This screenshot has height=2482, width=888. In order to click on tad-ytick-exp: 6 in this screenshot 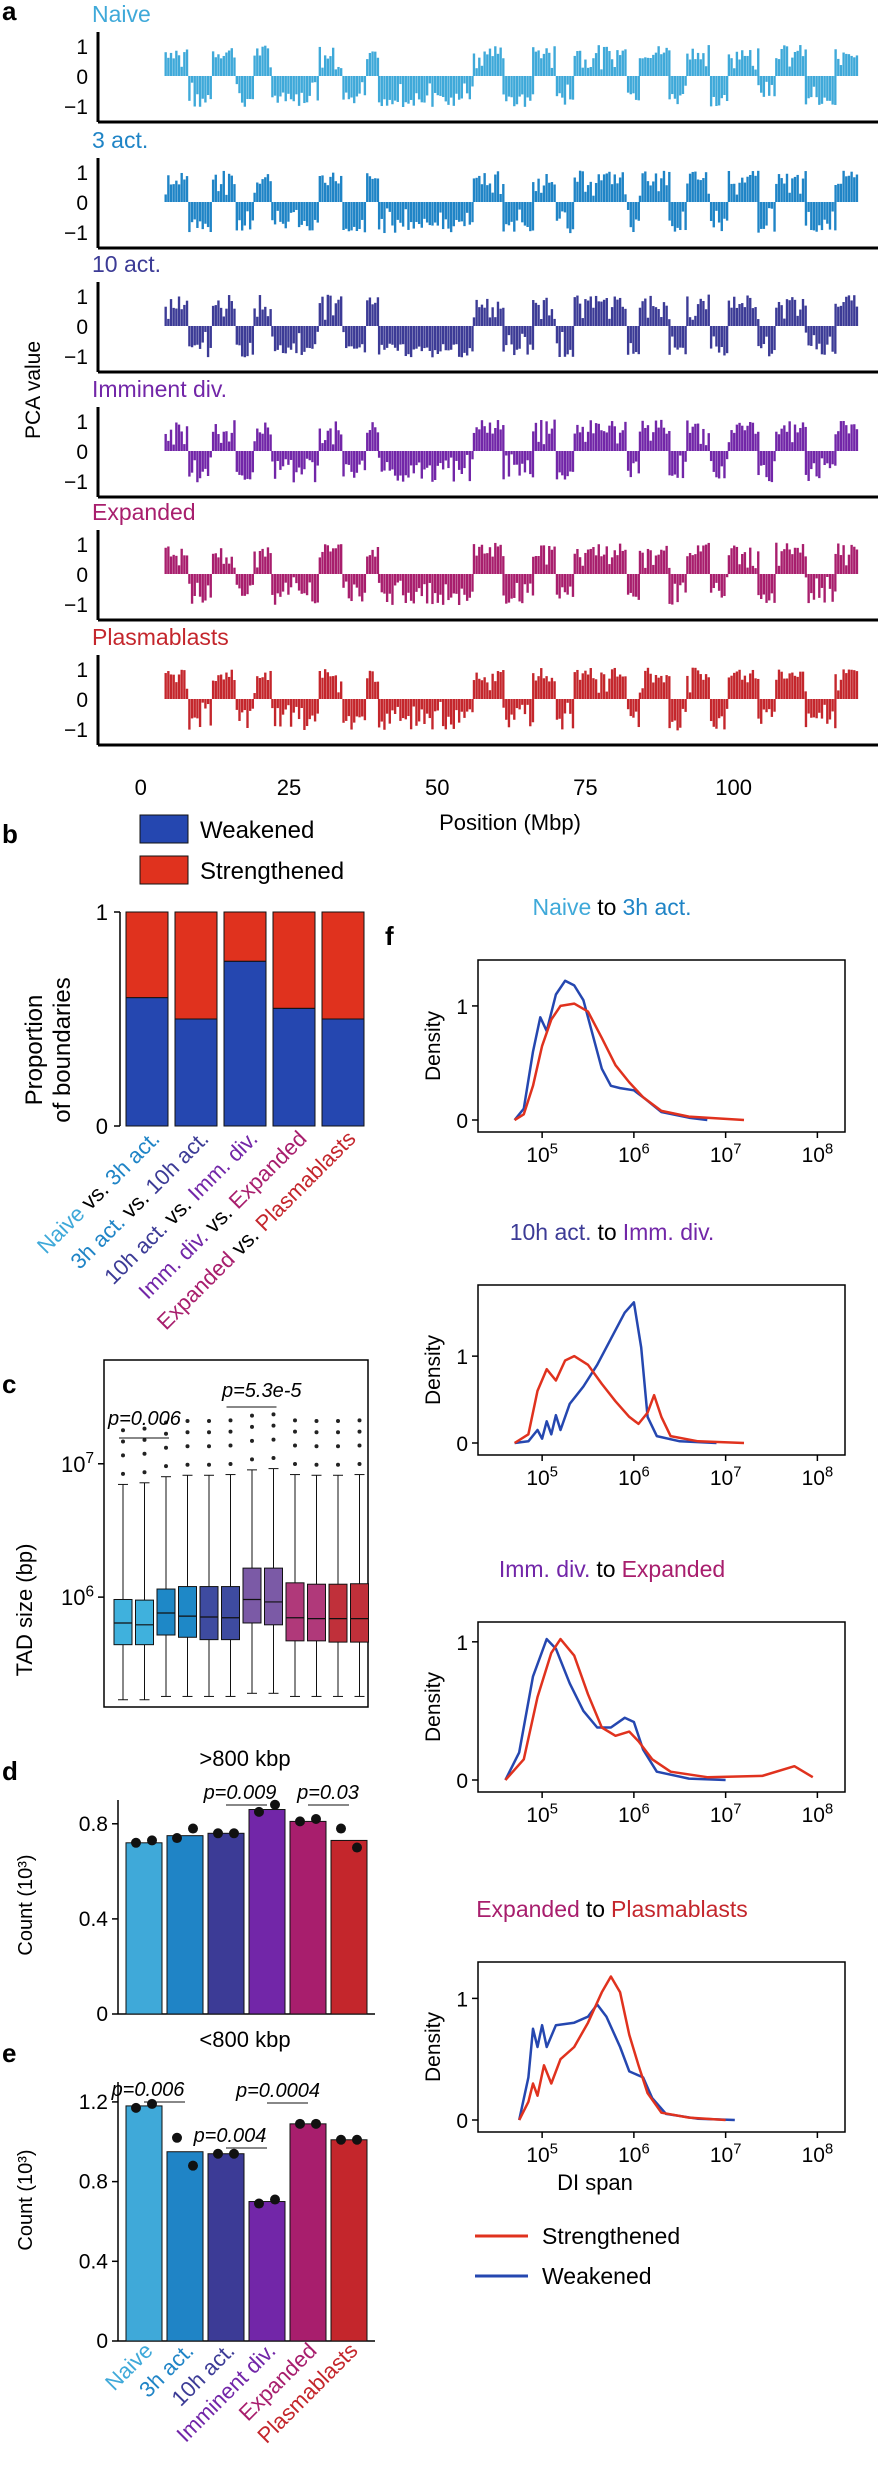, I will do `click(89, 1591)`.